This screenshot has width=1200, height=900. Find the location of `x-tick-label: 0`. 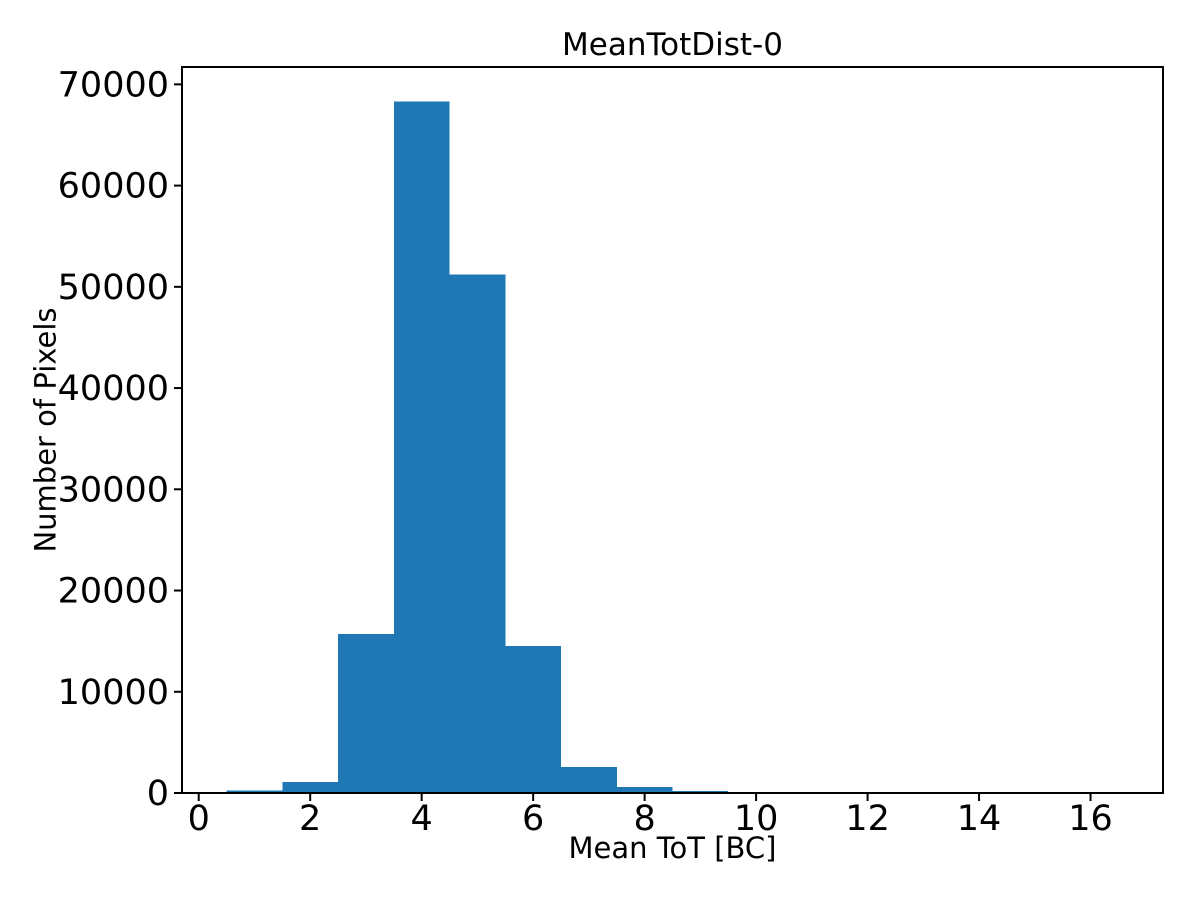

x-tick-label: 0 is located at coordinates (199, 819).